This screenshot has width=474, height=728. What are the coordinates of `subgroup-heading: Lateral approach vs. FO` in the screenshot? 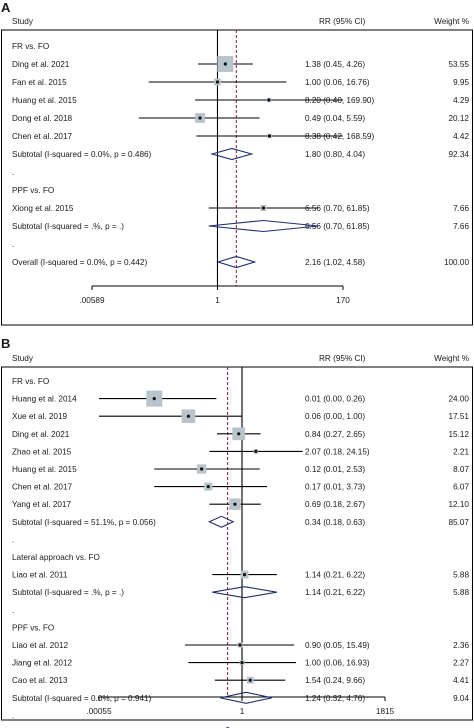 It's located at (56, 557).